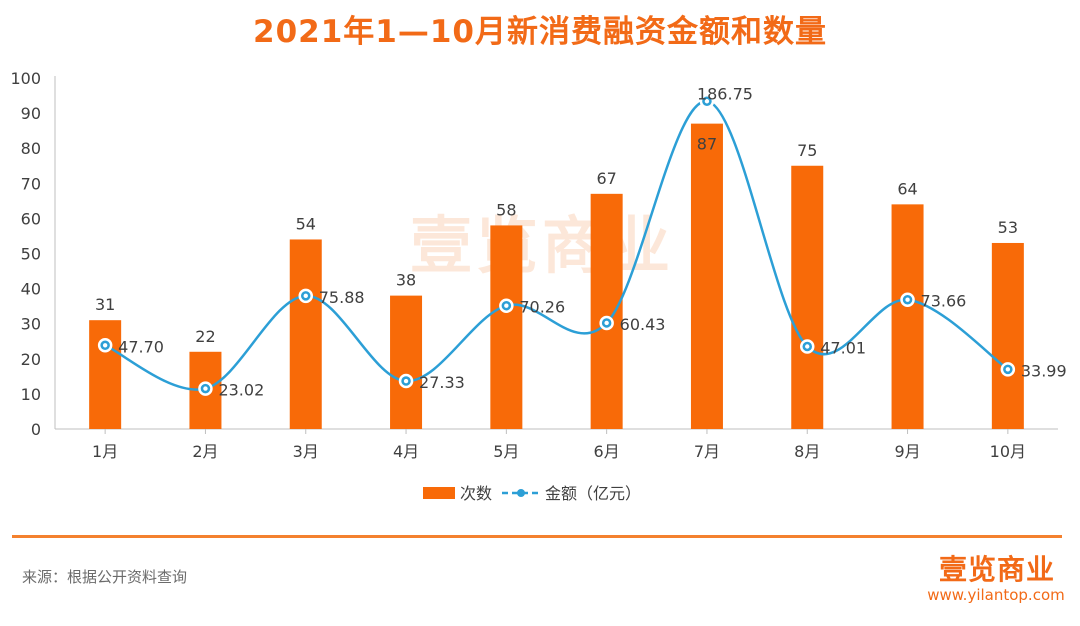  I want to click on legend-line-marker, so click(521, 493).